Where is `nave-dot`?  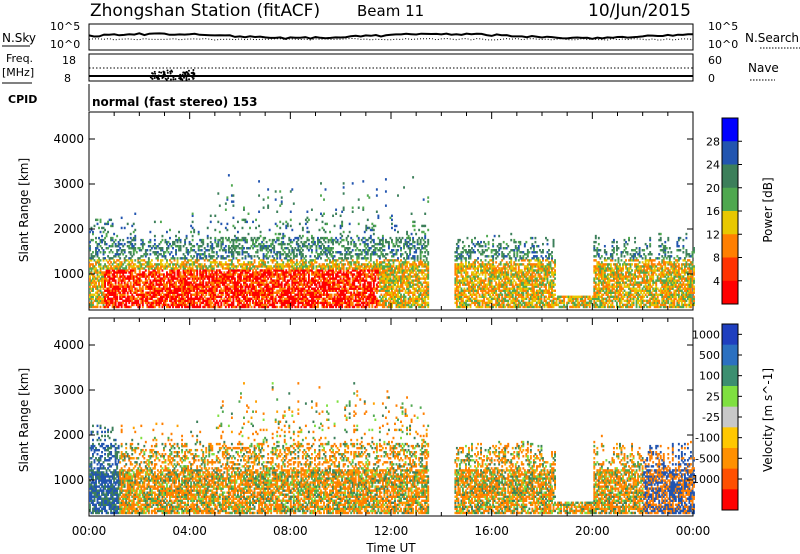
nave-dot is located at coordinates (157, 77).